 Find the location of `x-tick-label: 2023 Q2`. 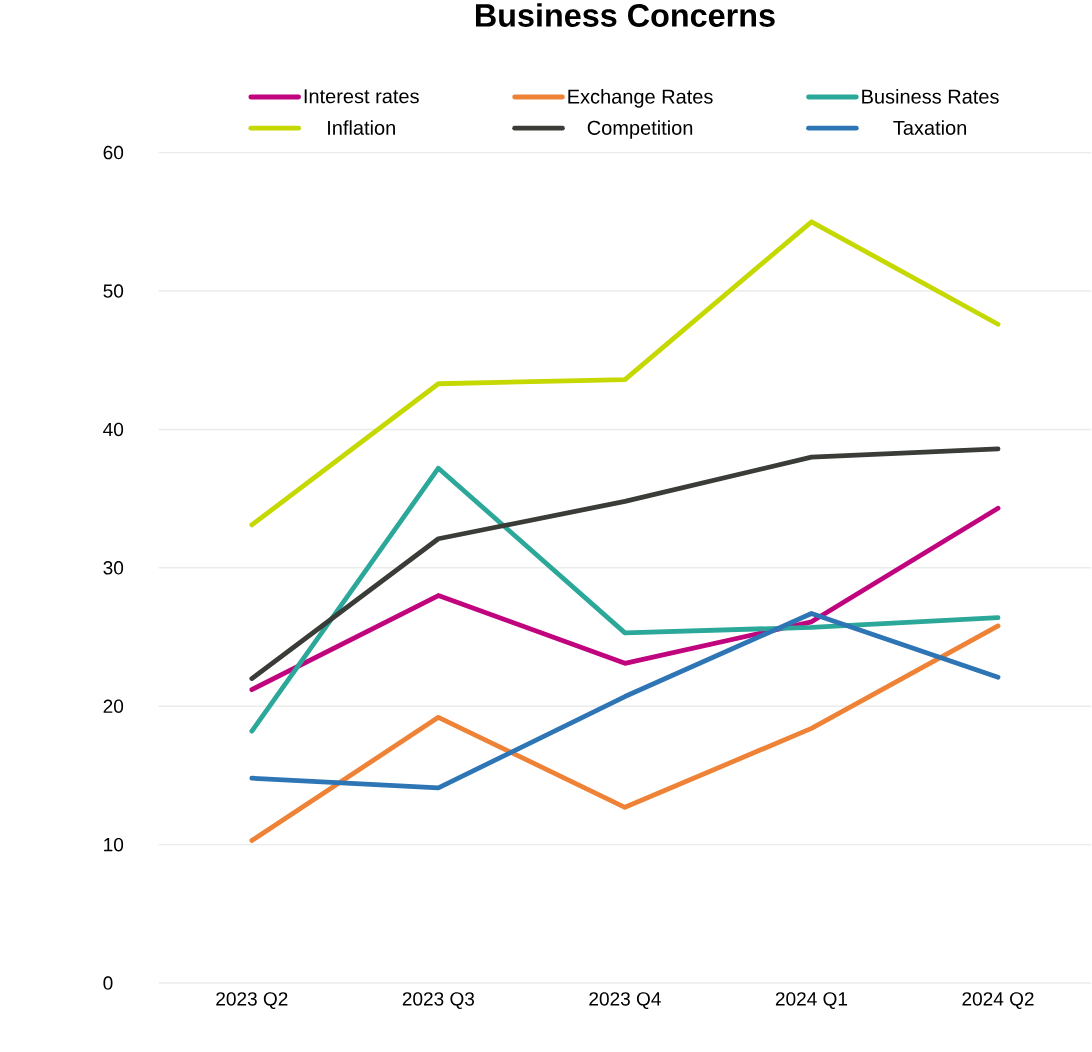

x-tick-label: 2023 Q2 is located at coordinates (252, 1000).